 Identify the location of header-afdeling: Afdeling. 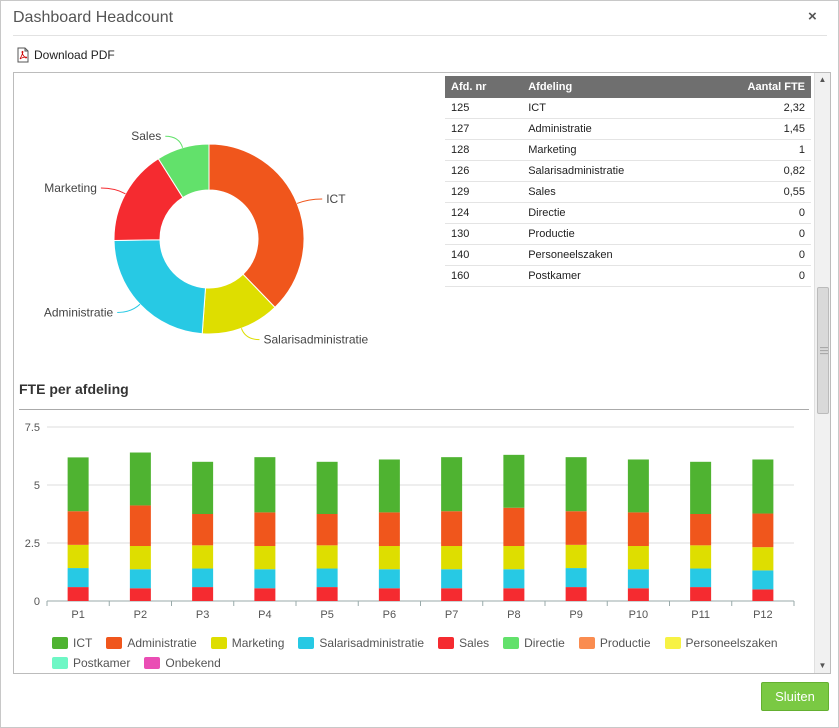
(610, 87).